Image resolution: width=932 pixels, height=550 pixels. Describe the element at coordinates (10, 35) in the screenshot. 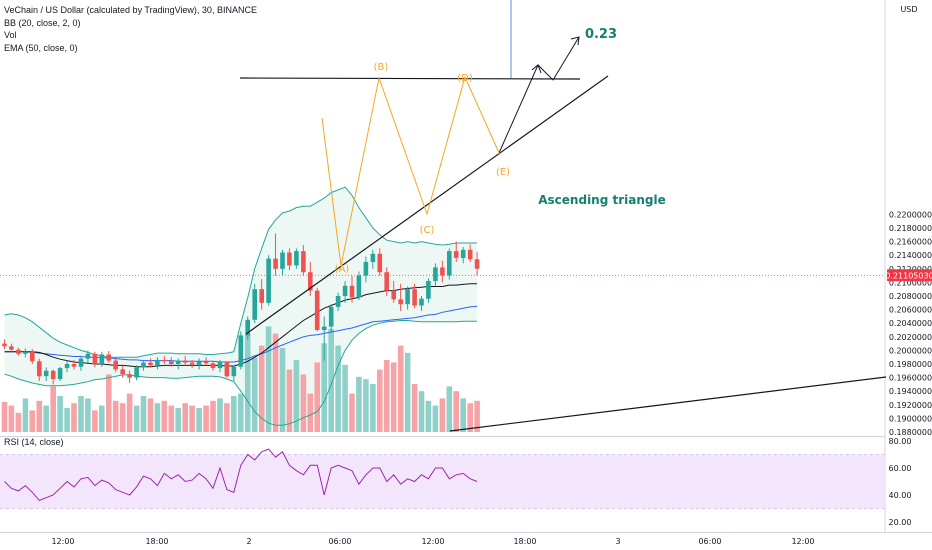

I see `legend-vol: Vol` at that location.